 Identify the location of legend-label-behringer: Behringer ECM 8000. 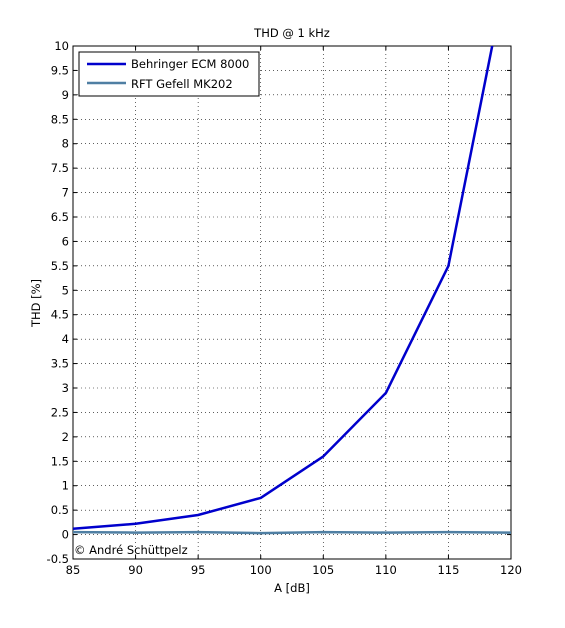
(190, 64).